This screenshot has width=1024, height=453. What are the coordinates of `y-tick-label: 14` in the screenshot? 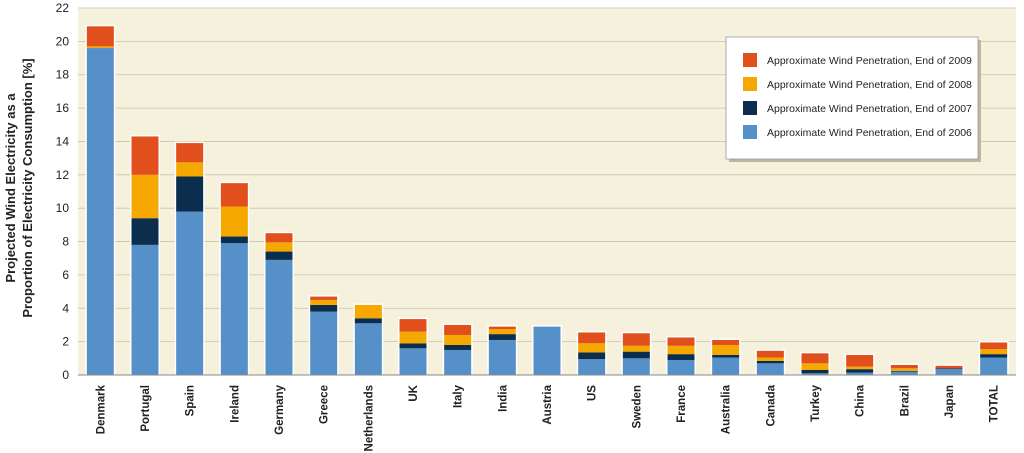 It's located at (63, 141).